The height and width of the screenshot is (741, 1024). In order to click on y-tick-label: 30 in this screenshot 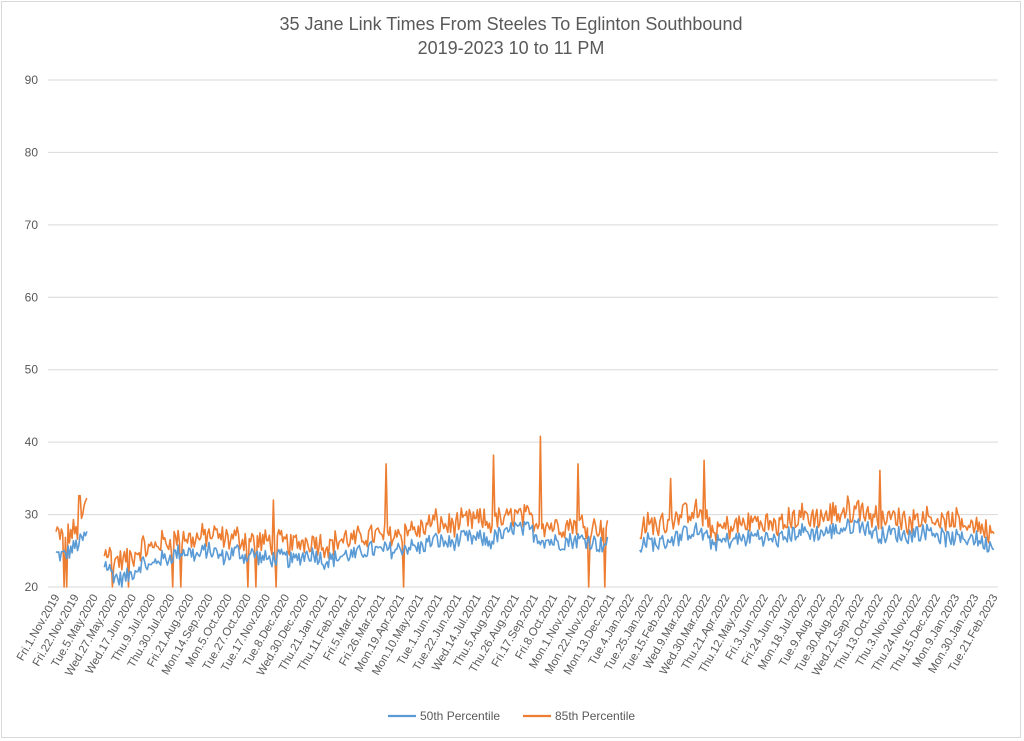, I will do `click(32, 515)`.